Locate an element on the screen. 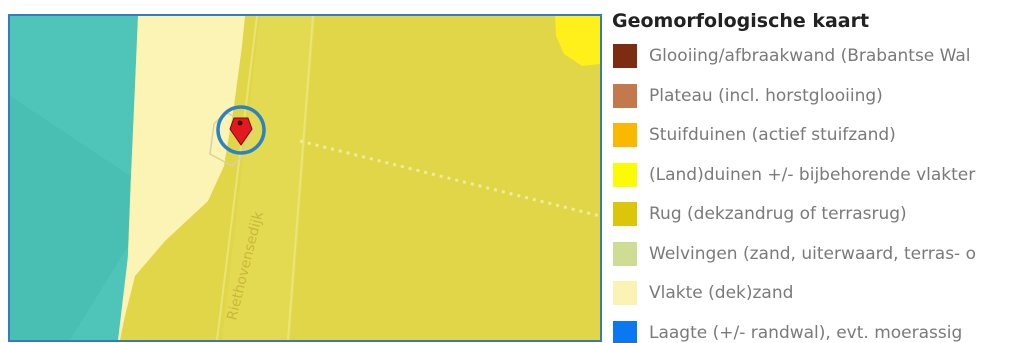 The image size is (1012, 343). location-marker-icon is located at coordinates (241, 130).